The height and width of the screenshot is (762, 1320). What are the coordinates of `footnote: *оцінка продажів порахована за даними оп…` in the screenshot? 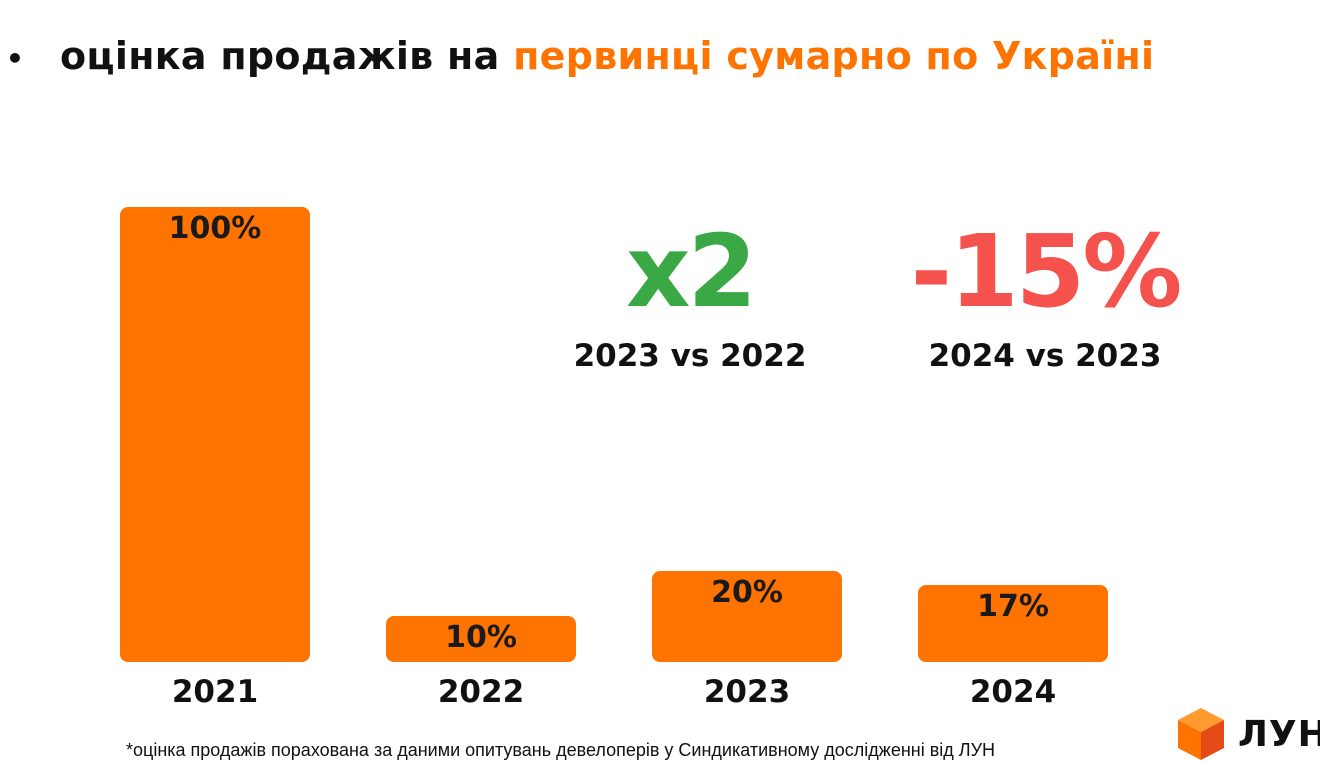 It's located at (561, 750).